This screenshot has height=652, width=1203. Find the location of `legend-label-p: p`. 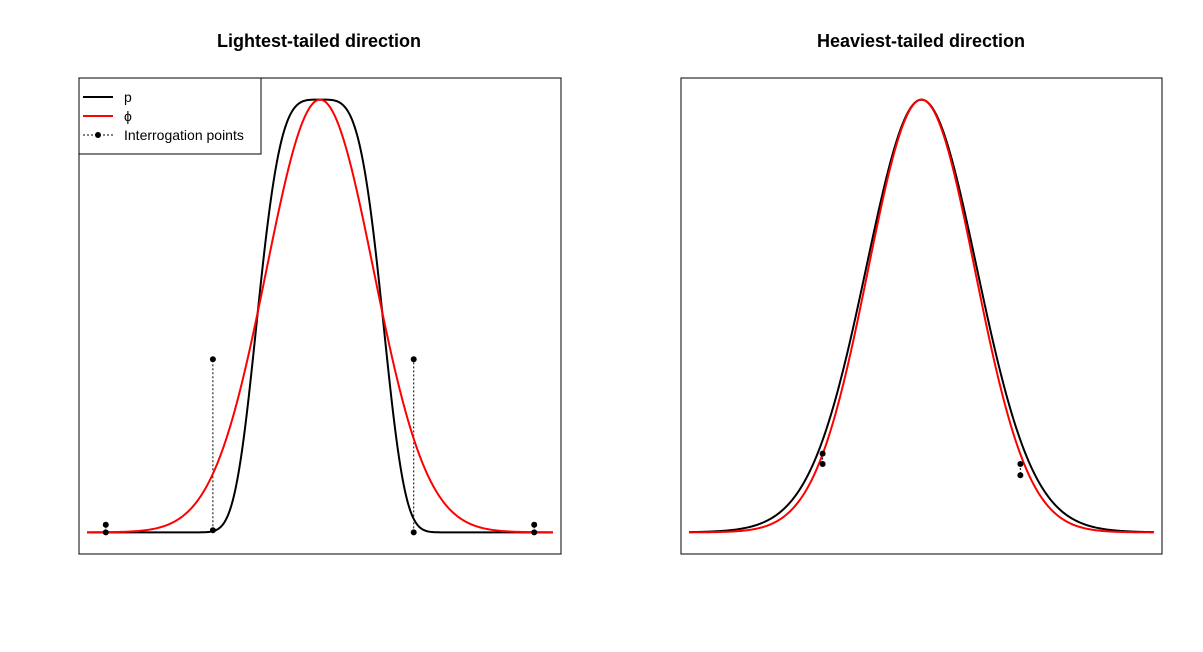

legend-label-p: p is located at coordinates (128, 97).